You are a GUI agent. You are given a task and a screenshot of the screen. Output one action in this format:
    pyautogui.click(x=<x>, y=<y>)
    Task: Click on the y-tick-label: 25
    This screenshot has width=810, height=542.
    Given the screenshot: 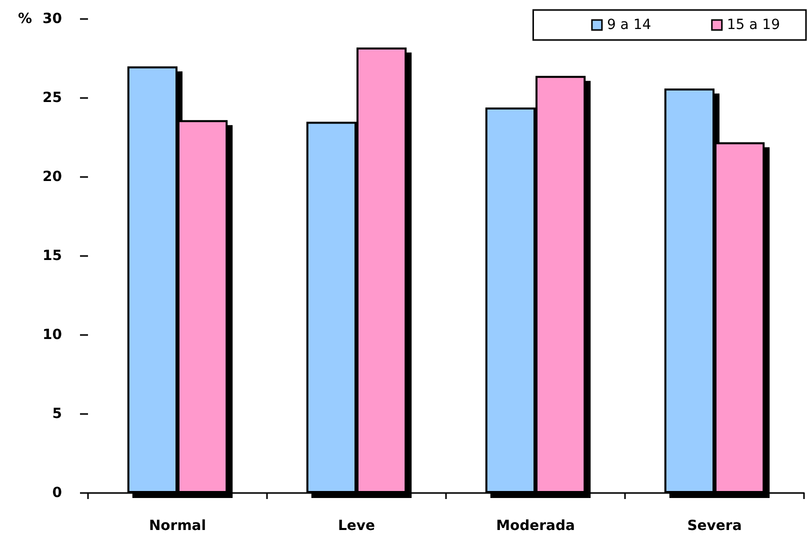 What is the action you would take?
    pyautogui.click(x=52, y=98)
    